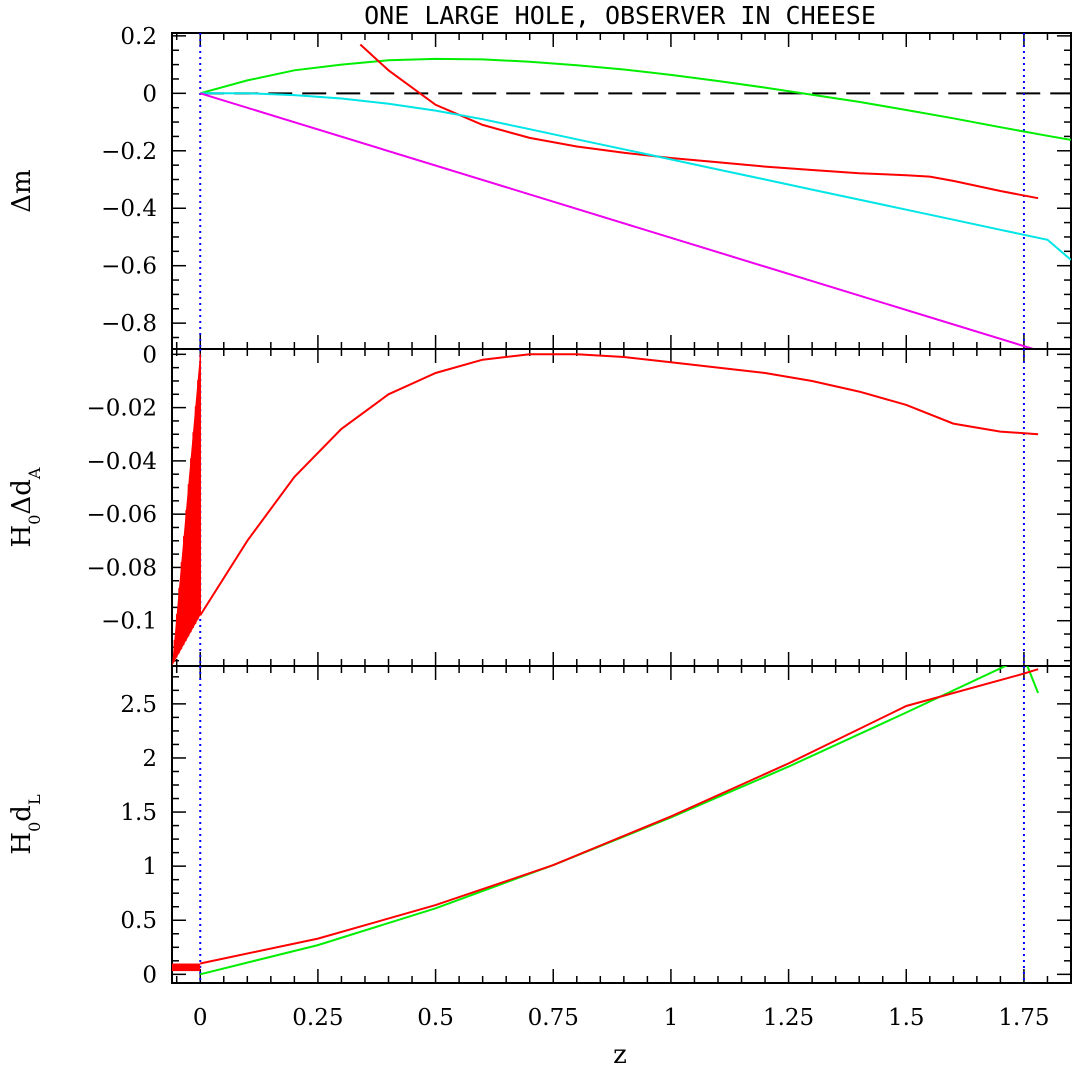 This screenshot has width=1073, height=1073. Describe the element at coordinates (129, 267) in the screenshot. I see `y-tick-label: −0.6` at that location.